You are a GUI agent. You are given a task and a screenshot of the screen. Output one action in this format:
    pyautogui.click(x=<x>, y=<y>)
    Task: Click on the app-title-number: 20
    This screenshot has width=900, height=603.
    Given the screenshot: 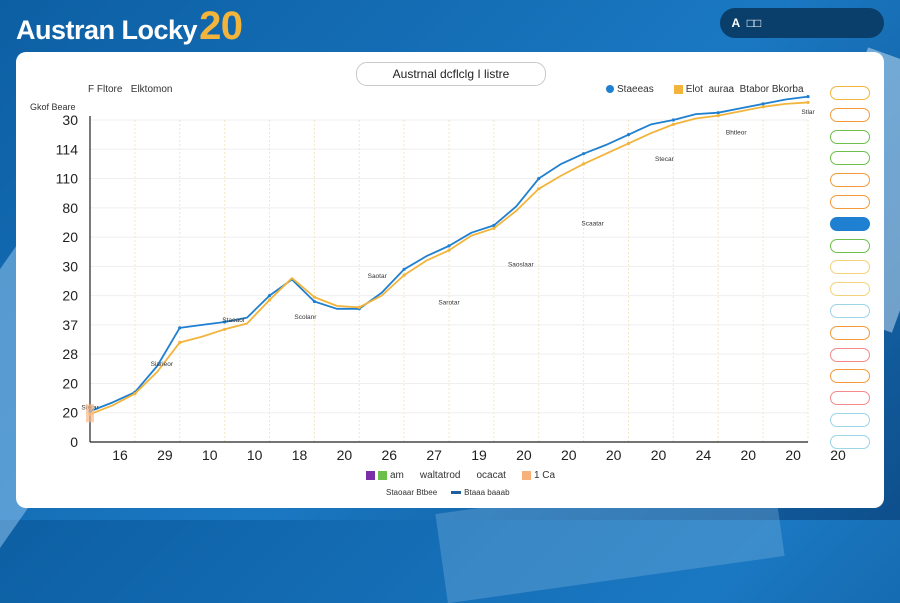 What is the action you would take?
    pyautogui.click(x=221, y=26)
    